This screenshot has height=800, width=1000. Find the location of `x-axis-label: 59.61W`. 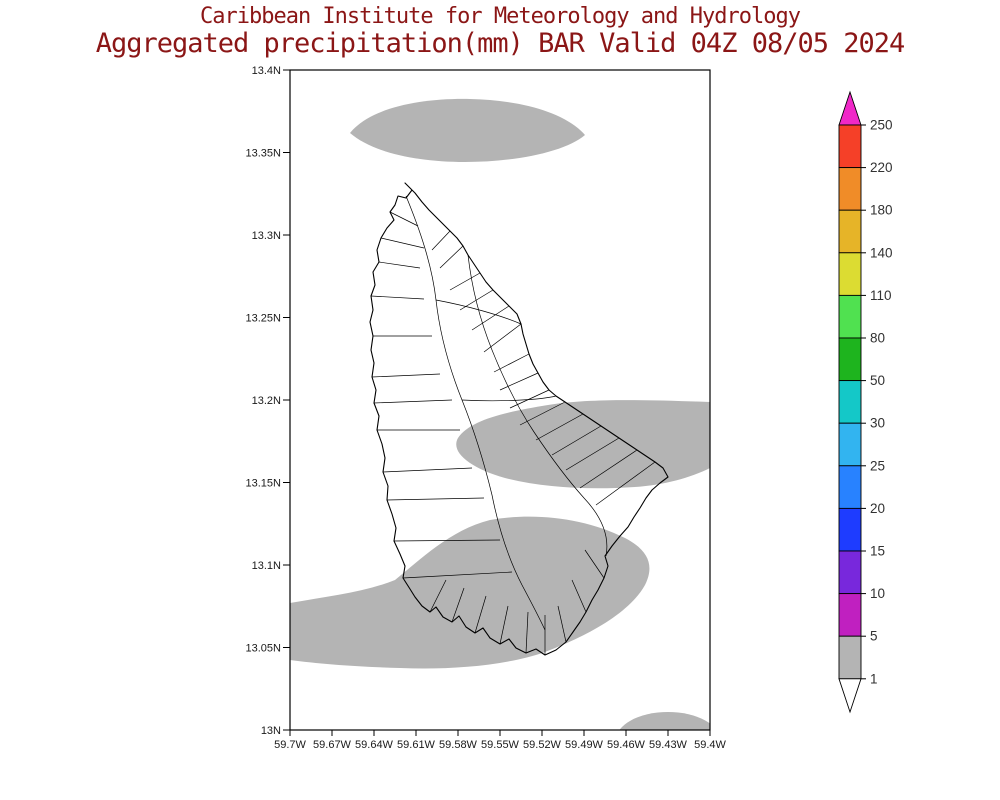

x-axis-label: 59.61W is located at coordinates (416, 745).